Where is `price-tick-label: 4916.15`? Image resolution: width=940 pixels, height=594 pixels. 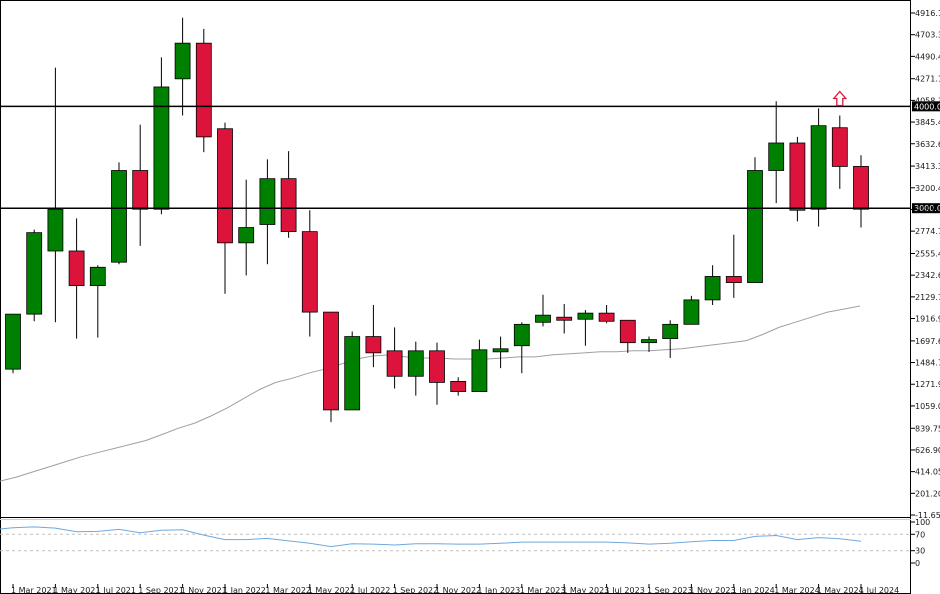
price-tick-label: 4916.15 is located at coordinates (927, 13).